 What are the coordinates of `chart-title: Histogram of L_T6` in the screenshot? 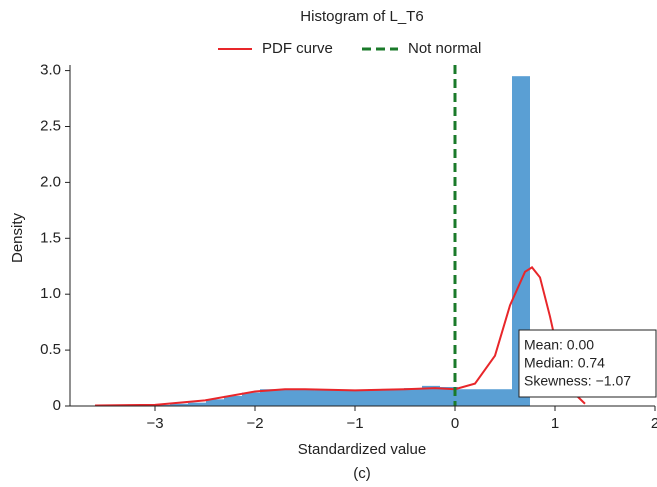 It's located at (361, 16).